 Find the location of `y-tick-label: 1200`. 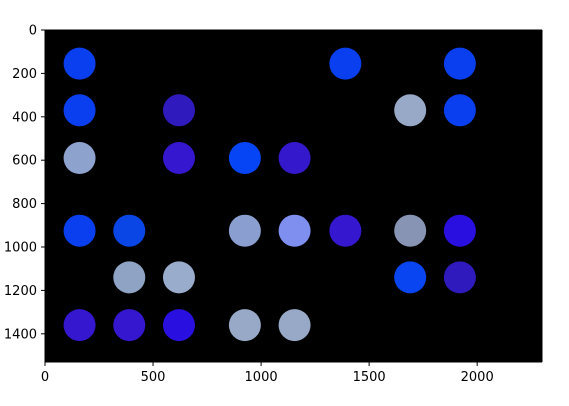

y-tick-label: 1200 is located at coordinates (20, 291).